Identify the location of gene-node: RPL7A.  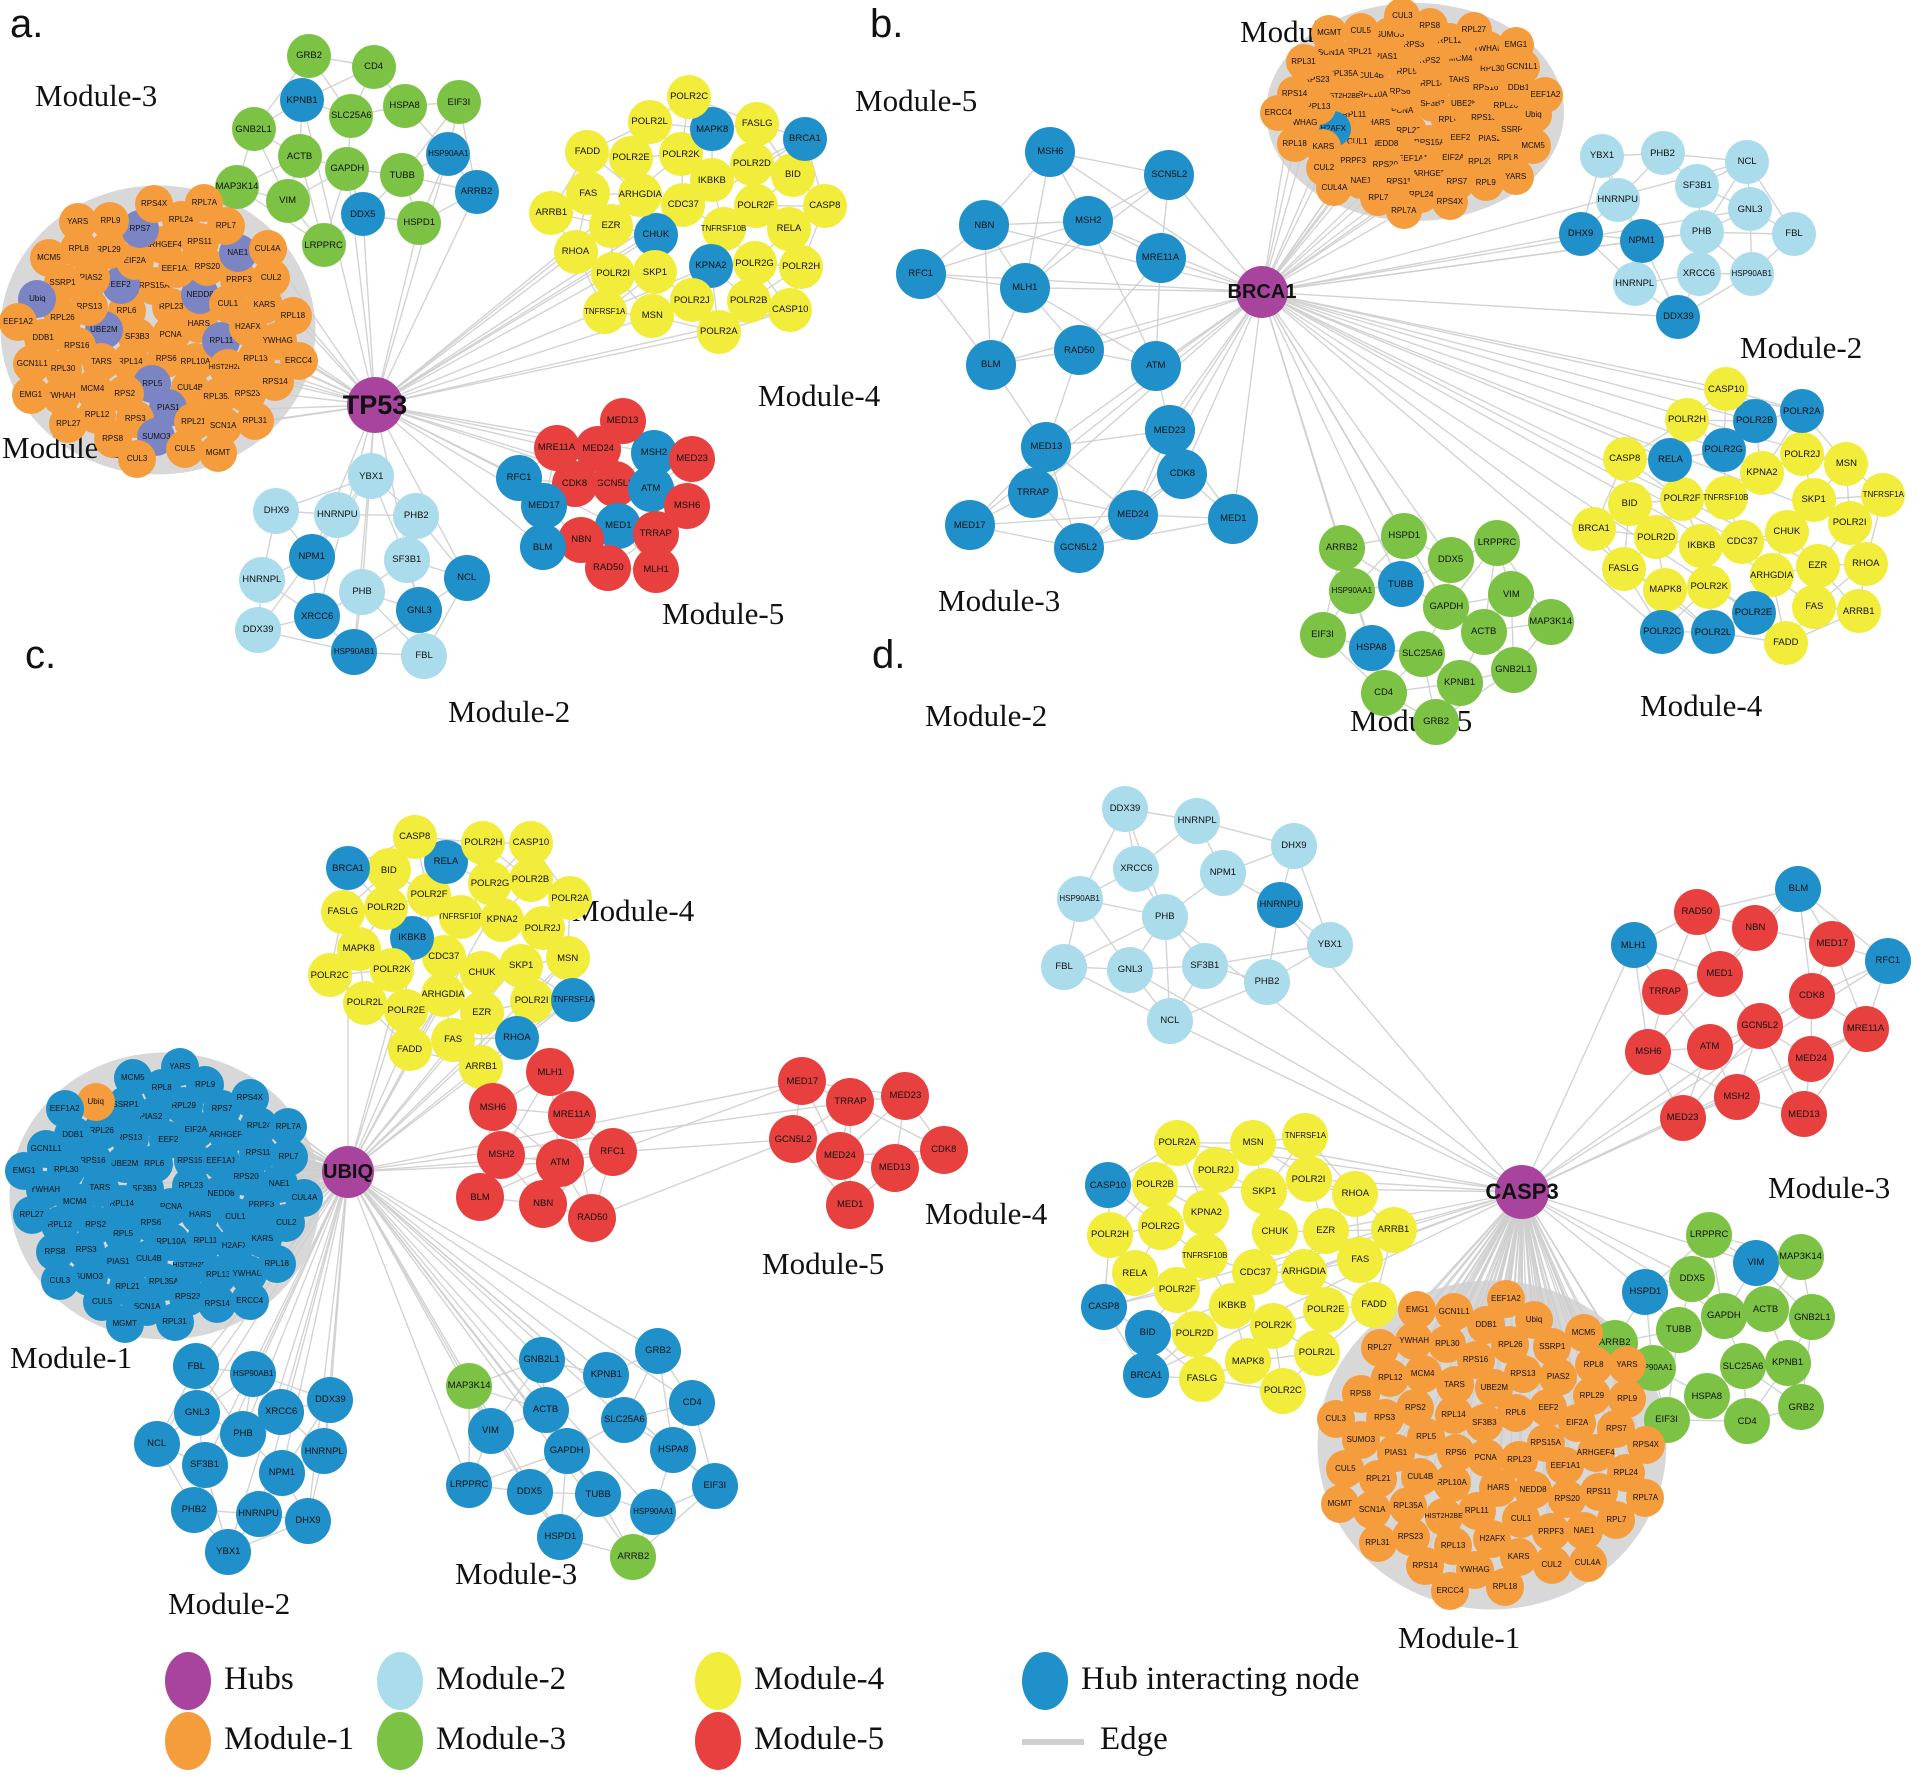
(1645, 1497).